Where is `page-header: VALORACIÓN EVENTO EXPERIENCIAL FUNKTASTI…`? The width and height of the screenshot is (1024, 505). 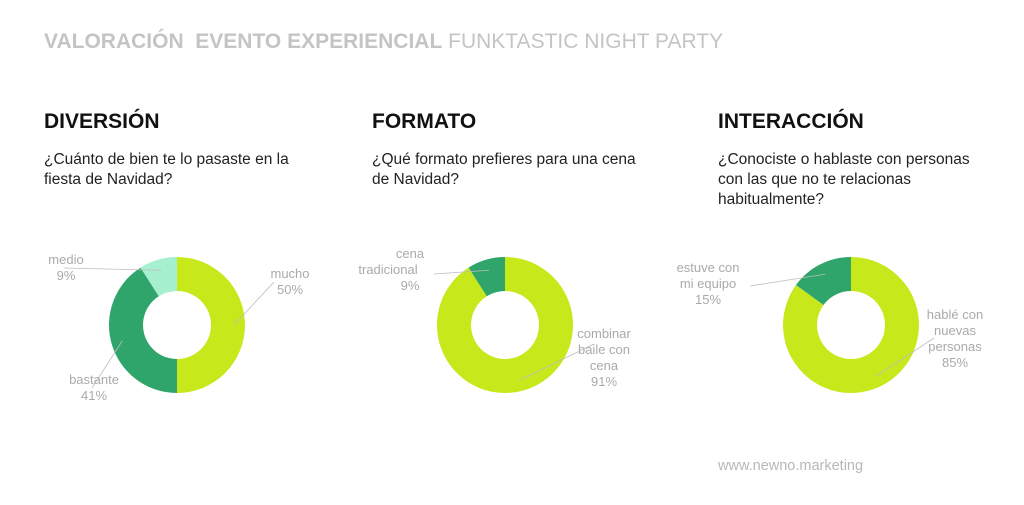 page-header: VALORACIÓN EVENTO EXPERIENCIAL FUNKTASTI… is located at coordinates (383, 42).